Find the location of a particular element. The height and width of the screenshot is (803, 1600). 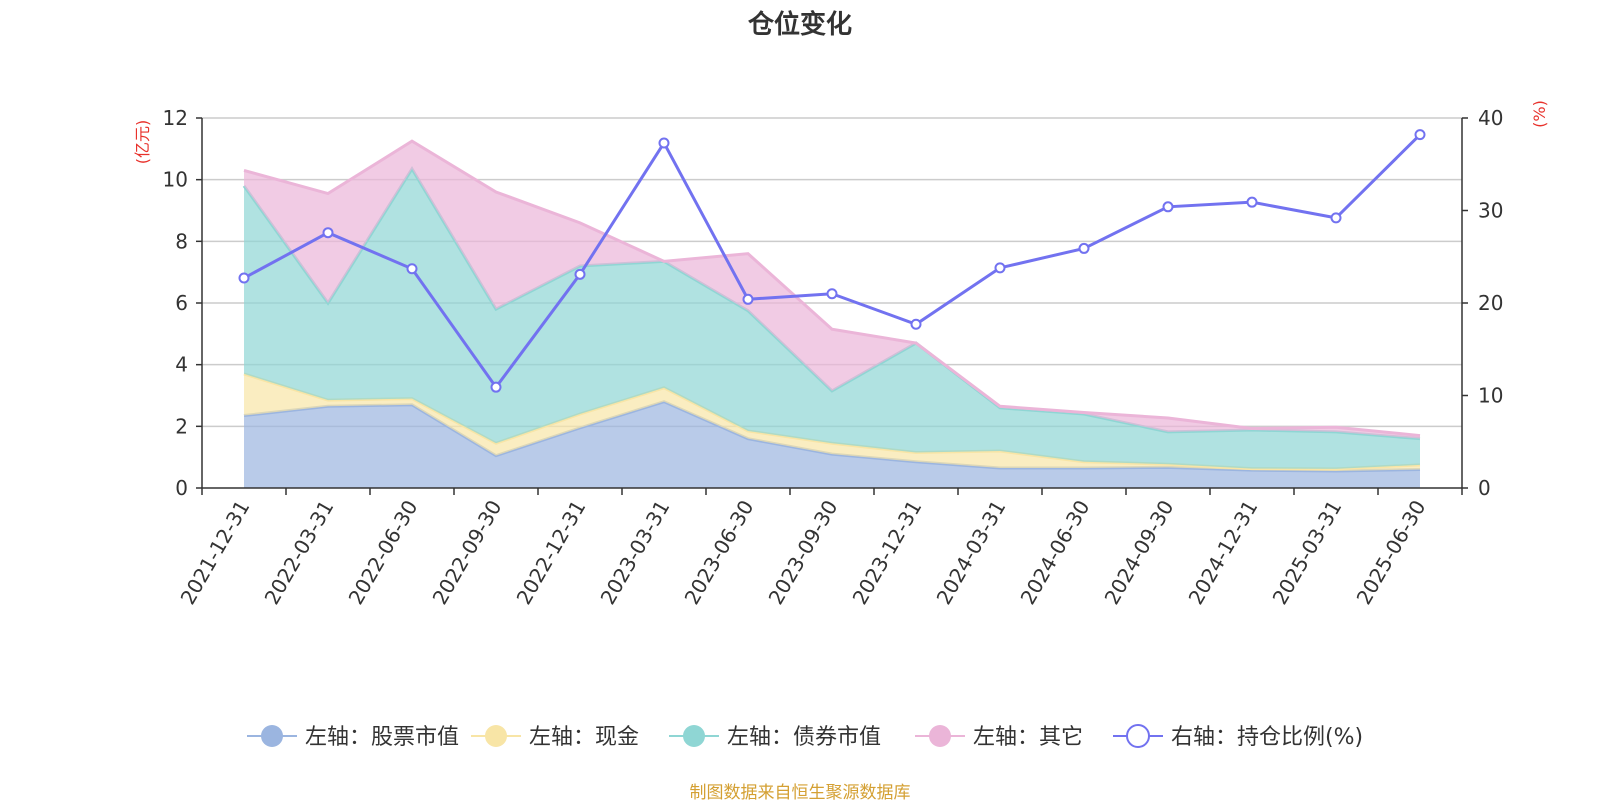

legend-item: 左轴：现金 is located at coordinates (555, 737).